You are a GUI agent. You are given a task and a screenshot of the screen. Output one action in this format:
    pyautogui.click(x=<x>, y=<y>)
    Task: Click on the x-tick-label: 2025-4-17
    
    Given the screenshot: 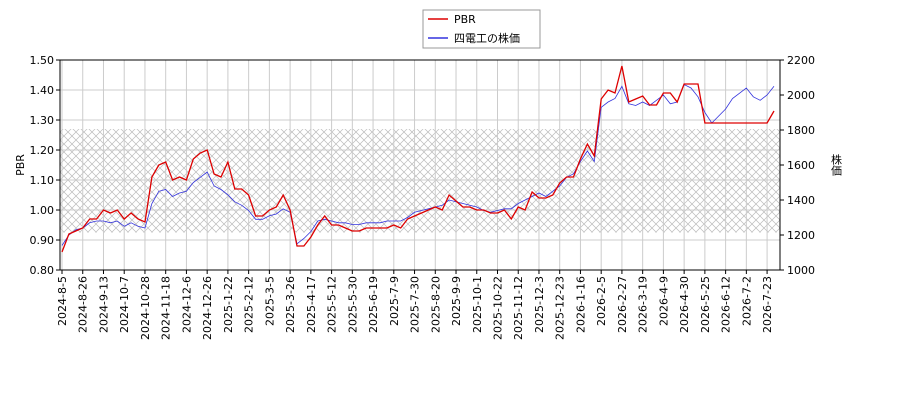 What is the action you would take?
    pyautogui.click(x=311, y=304)
    